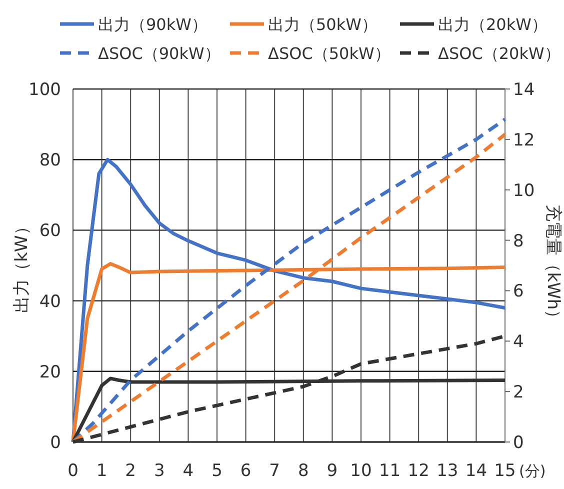  What do you see at coordinates (102, 471) in the screenshot?
I see `x-tick-label: 1` at bounding box center [102, 471].